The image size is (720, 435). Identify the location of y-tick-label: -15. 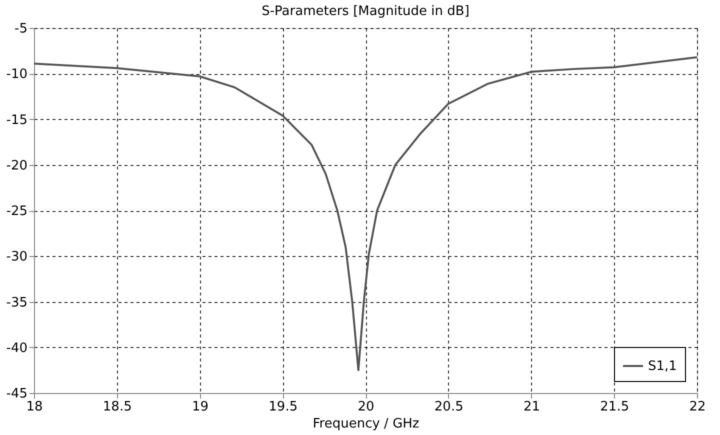
(17, 120).